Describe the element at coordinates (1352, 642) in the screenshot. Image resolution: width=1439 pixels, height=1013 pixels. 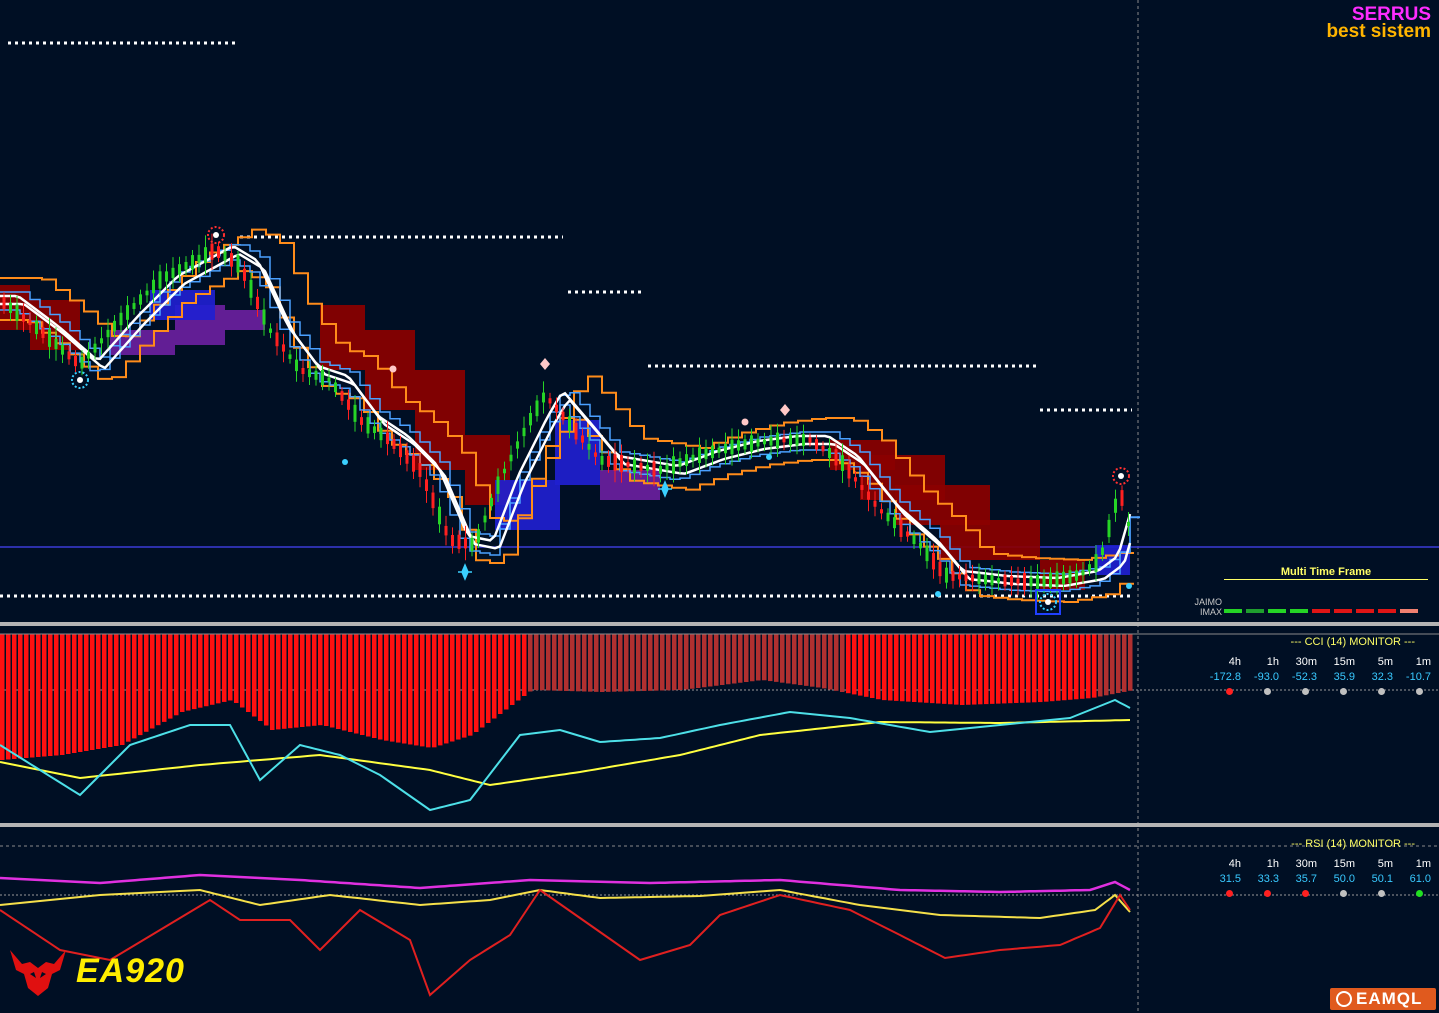
I see `cci-monitor-title: --- CCI (14) MONITOR ---` at that location.